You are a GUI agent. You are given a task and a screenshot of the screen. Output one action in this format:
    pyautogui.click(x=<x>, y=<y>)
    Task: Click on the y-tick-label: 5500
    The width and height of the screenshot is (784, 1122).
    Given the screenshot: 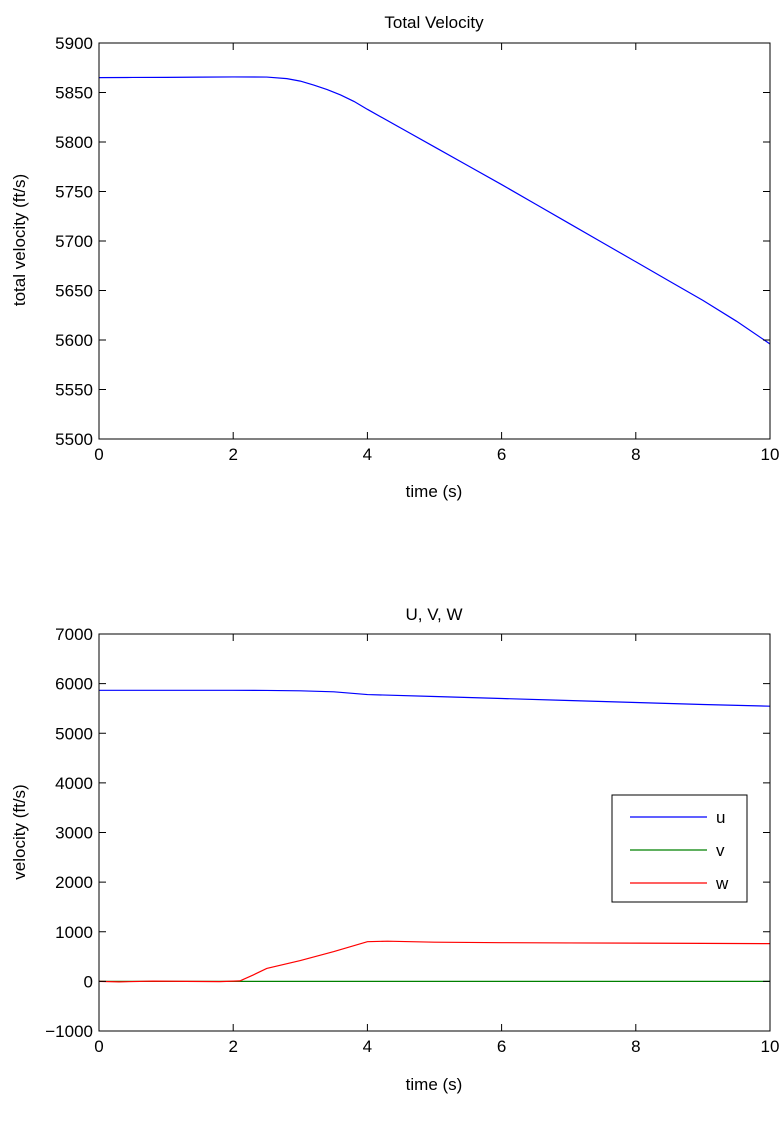 What is the action you would take?
    pyautogui.click(x=74, y=439)
    